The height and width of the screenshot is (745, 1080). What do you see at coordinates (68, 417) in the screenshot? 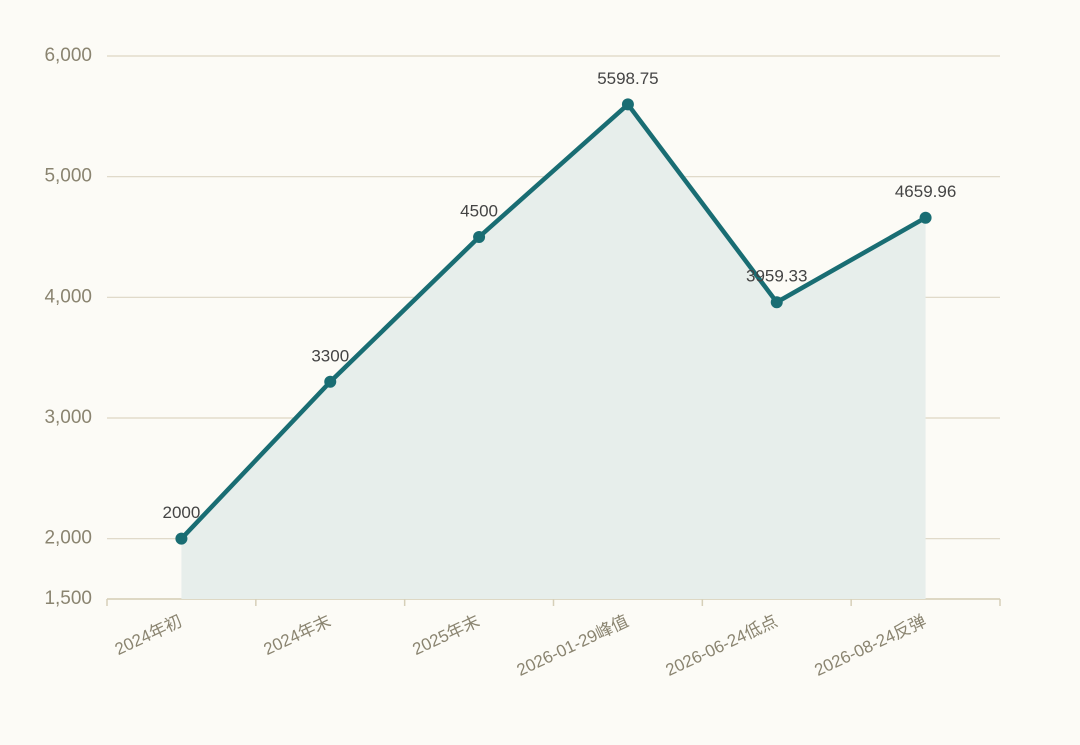
I see `y-tick-label: 3,000` at bounding box center [68, 417].